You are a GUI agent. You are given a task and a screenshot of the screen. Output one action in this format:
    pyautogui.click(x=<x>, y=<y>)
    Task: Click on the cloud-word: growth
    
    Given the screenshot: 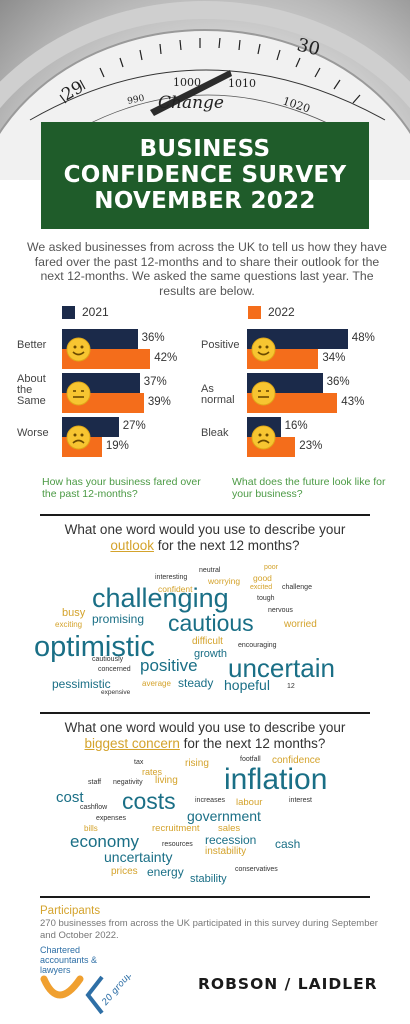 What is the action you would take?
    pyautogui.click(x=211, y=654)
    